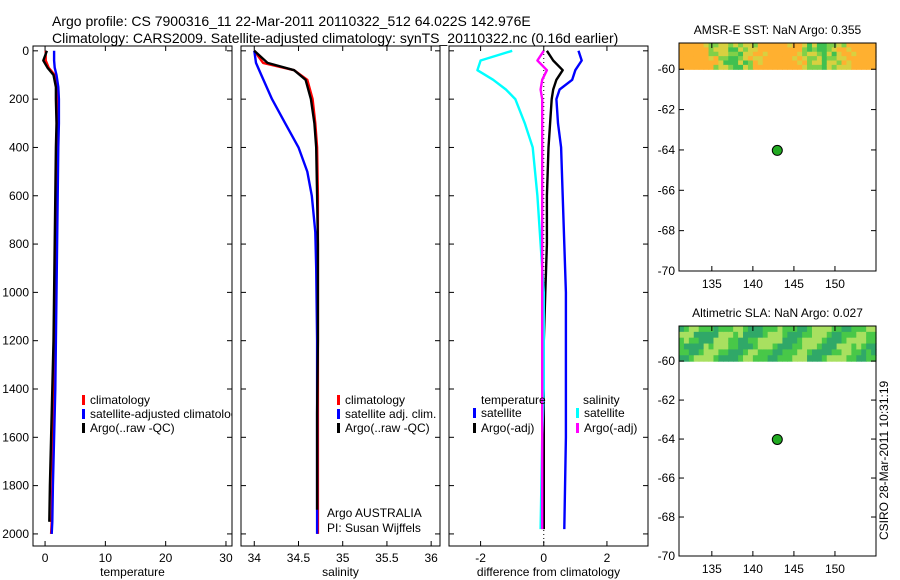 Image resolution: width=900 pixels, height=580 pixels. What do you see at coordinates (667, 150) in the screenshot?
I see `y-tick-label: -64` at bounding box center [667, 150].